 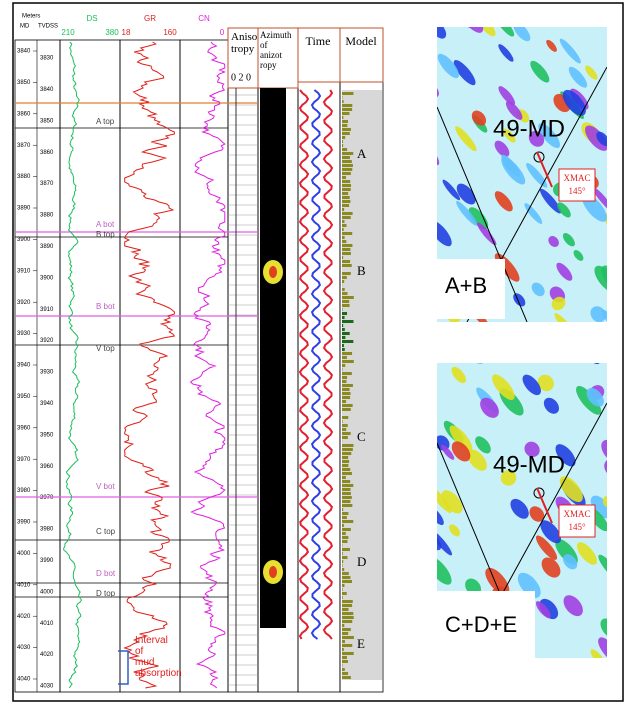 What do you see at coordinates (47, 153) in the screenshot?
I see `tvdss-label: 3860` at bounding box center [47, 153].